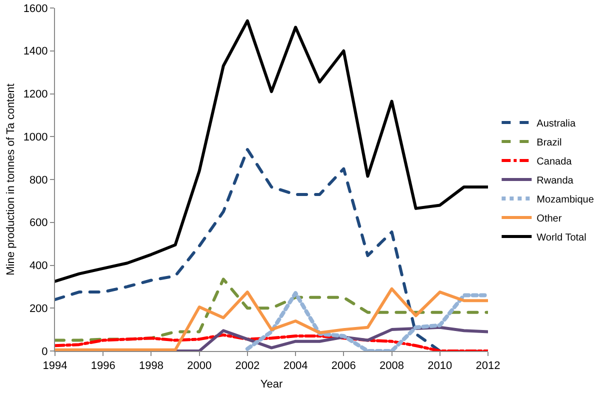 This screenshot has height=393, width=608. I want to click on y-tick-label: 200, so click(38, 308).